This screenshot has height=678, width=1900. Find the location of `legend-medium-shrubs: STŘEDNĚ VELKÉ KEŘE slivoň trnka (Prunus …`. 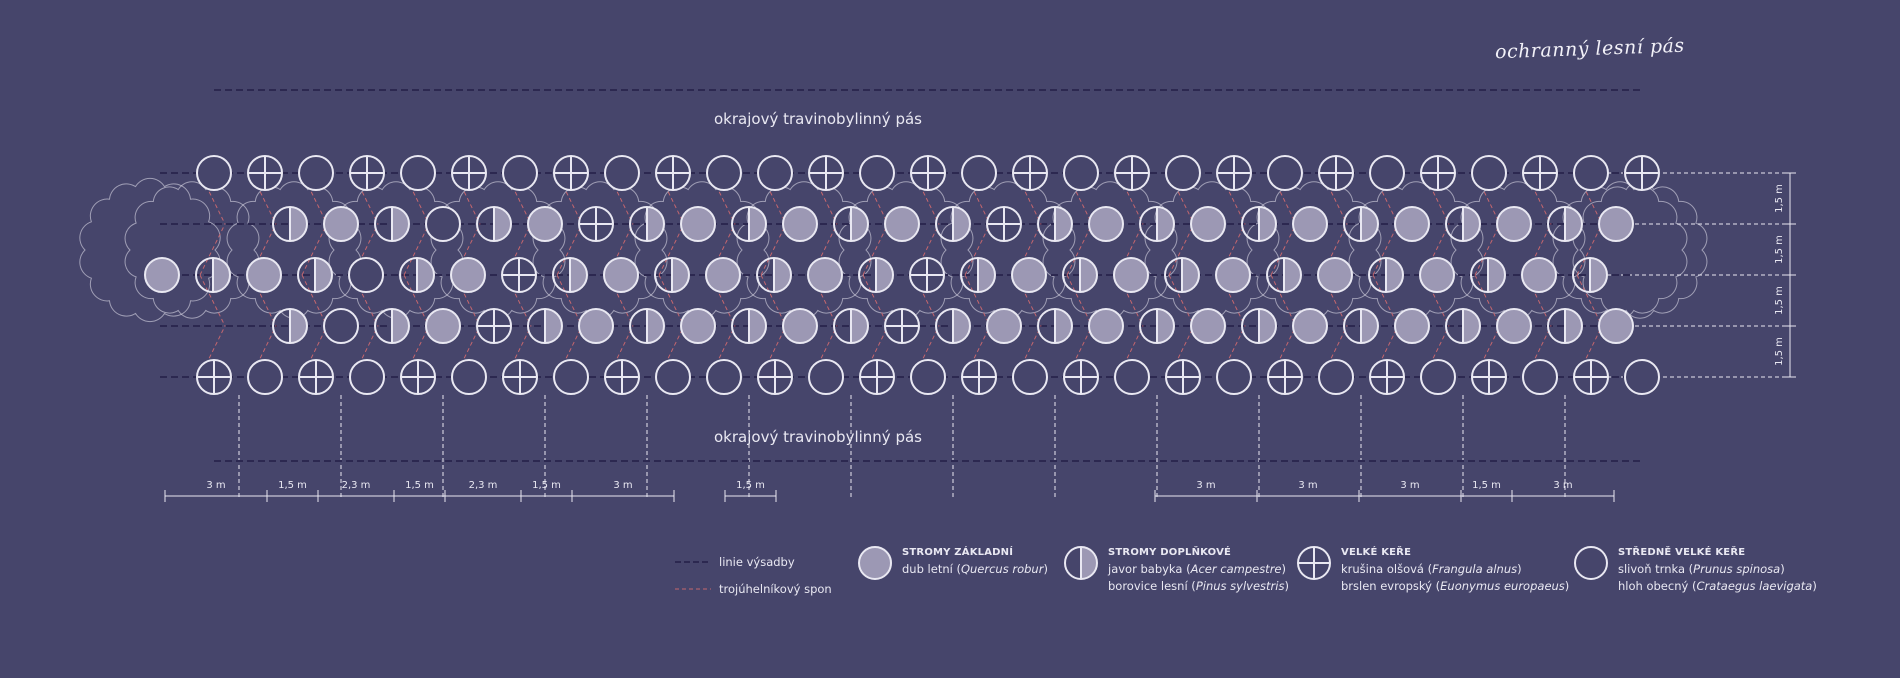

legend-medium-shrubs: STŘEDNĚ VELKÉ KEŘE slivoň trnka (Prunus … is located at coordinates (1694, 569).